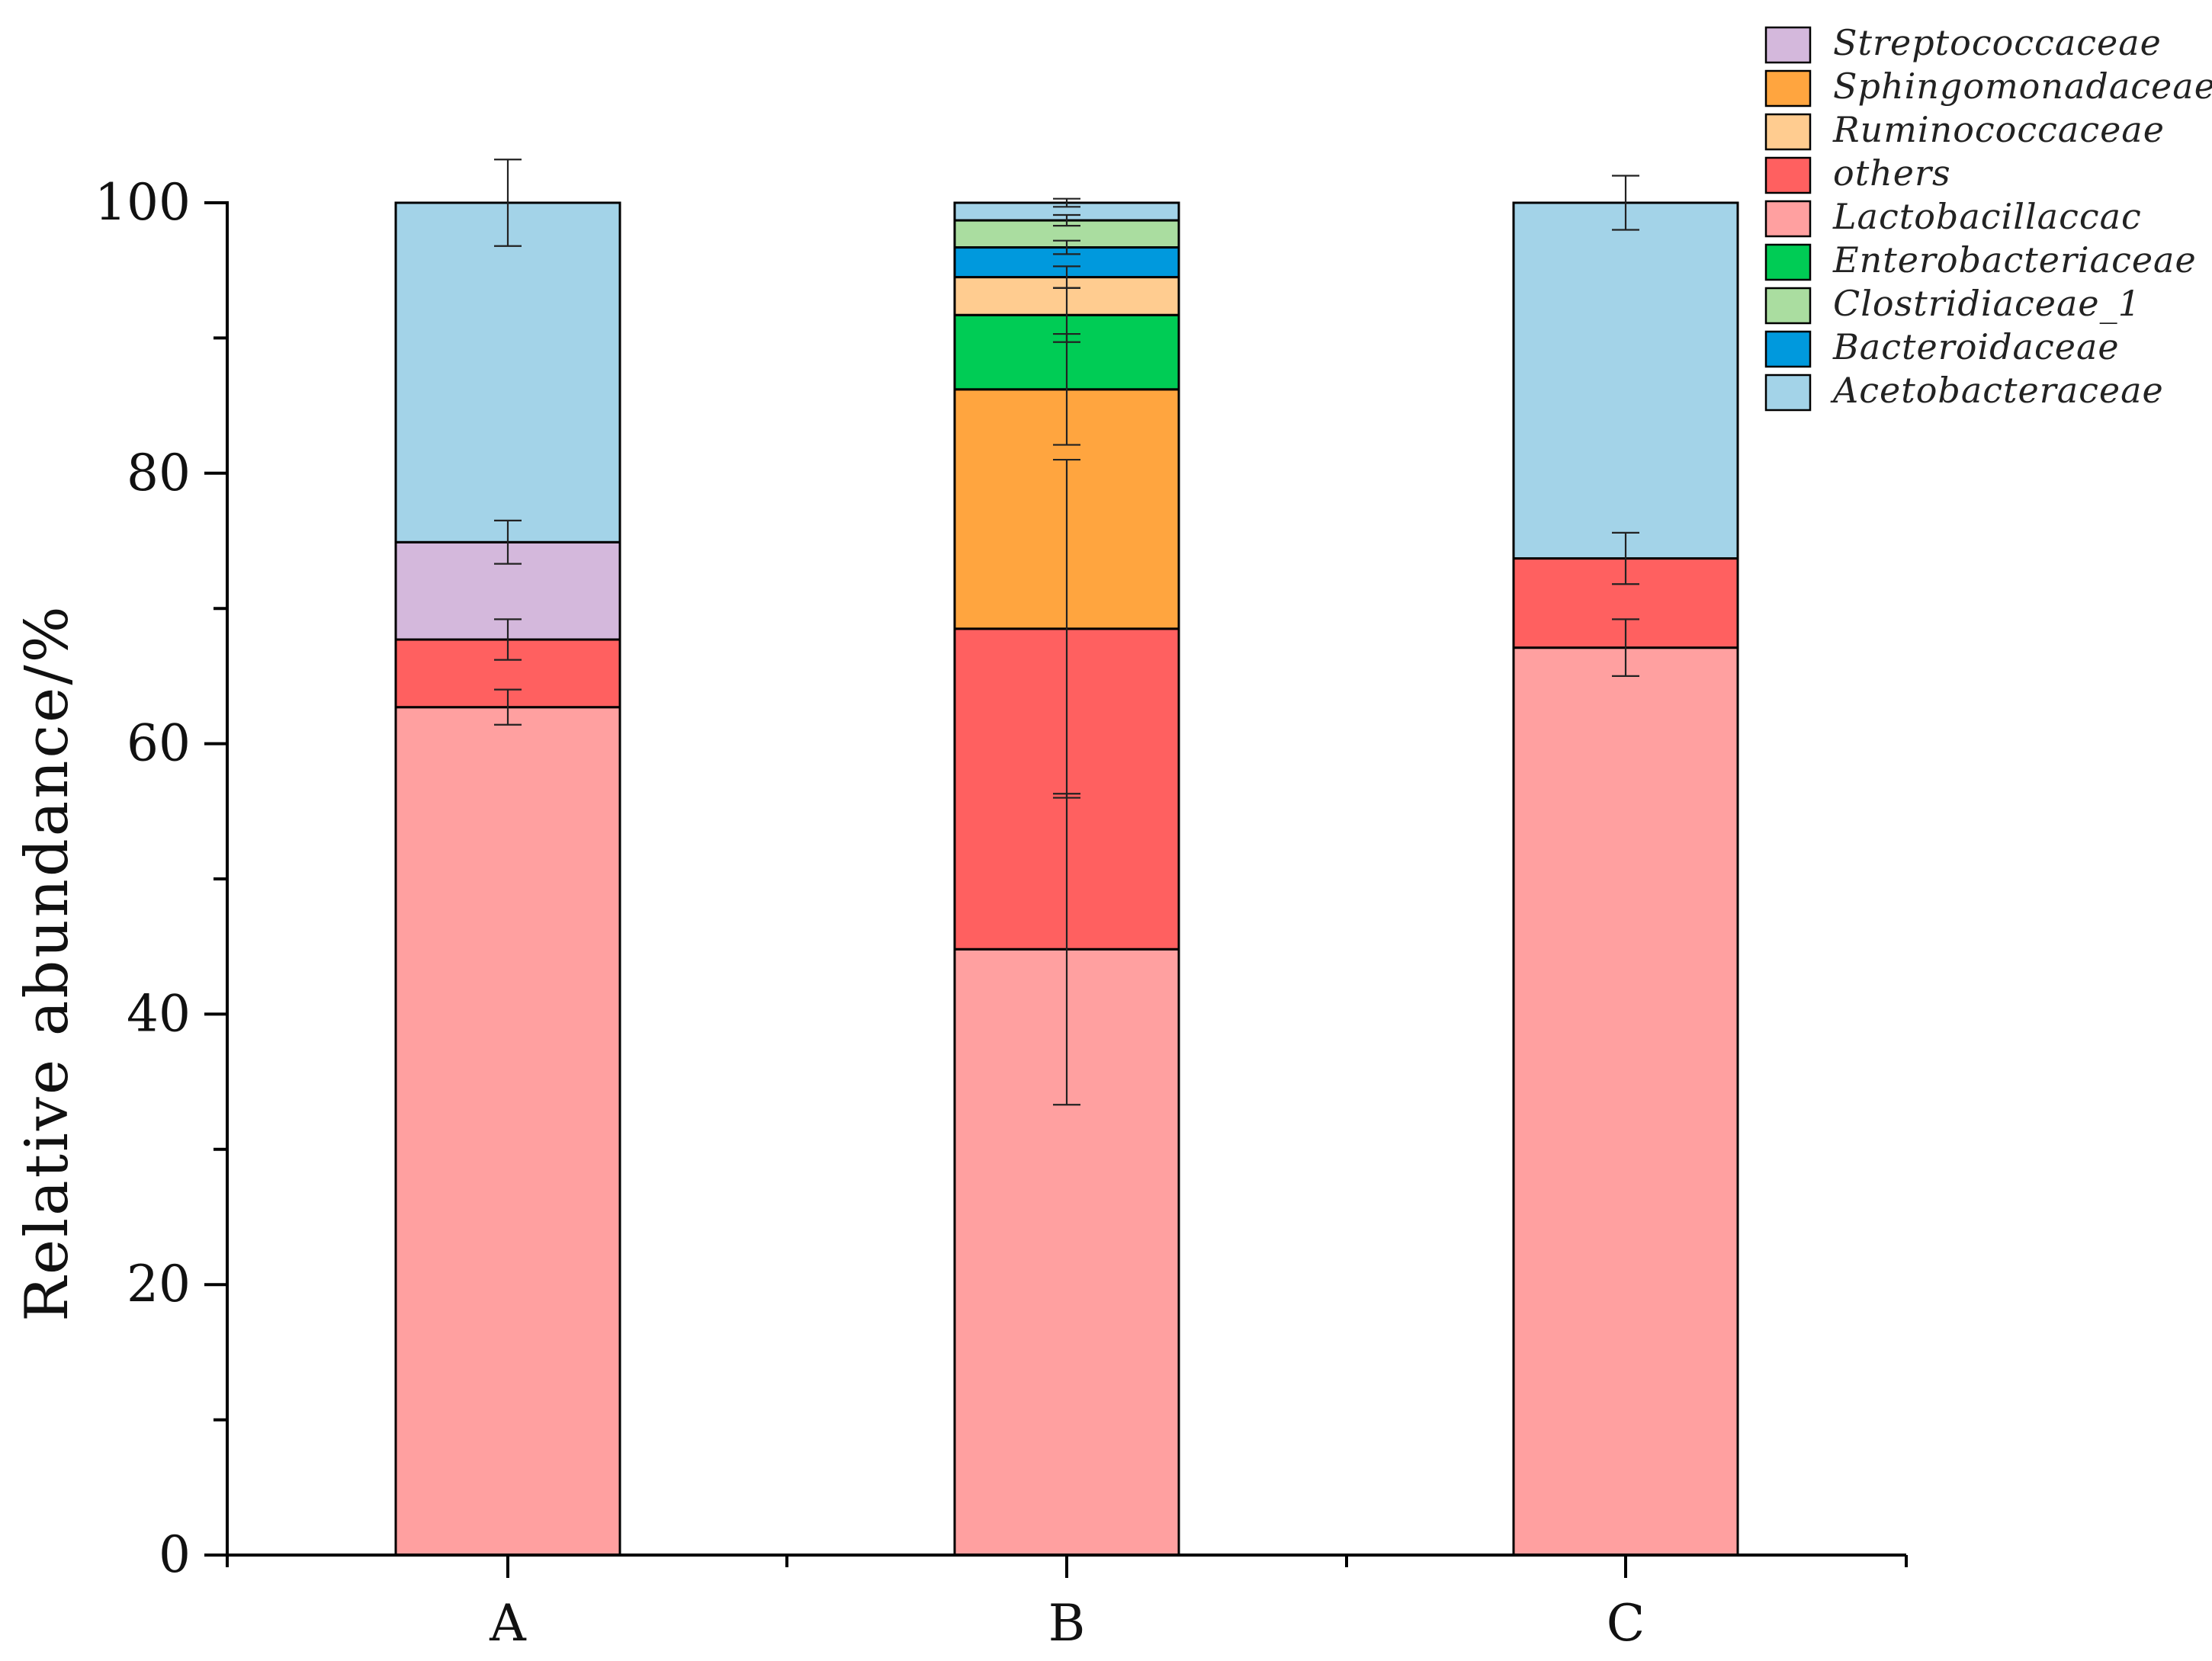 The height and width of the screenshot is (1661, 2212). I want to click on error-bar-A-Acetobacteraceae, so click(508, 203).